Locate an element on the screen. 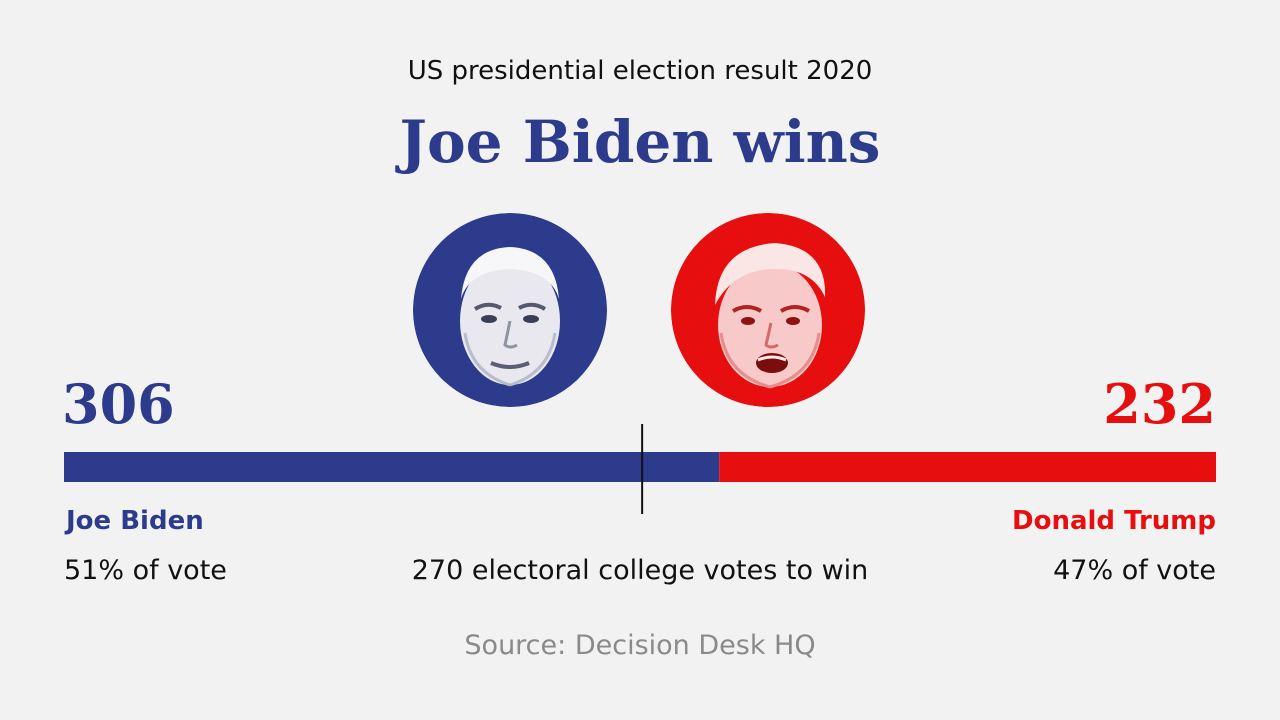 This screenshot has height=720, width=1280. biden-electoral-count: 306 is located at coordinates (118, 404).